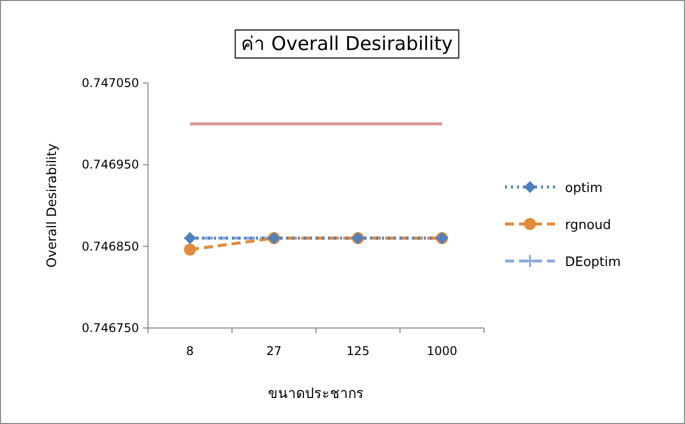  I want to click on x-axis-title: ขนาดประชากร, so click(316, 394).